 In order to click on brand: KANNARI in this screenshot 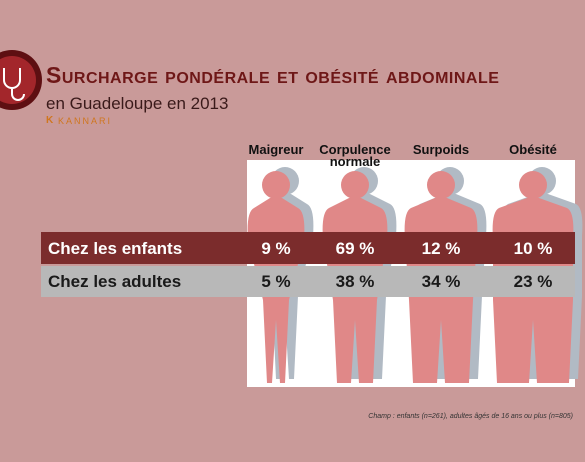, I will do `click(85, 121)`.